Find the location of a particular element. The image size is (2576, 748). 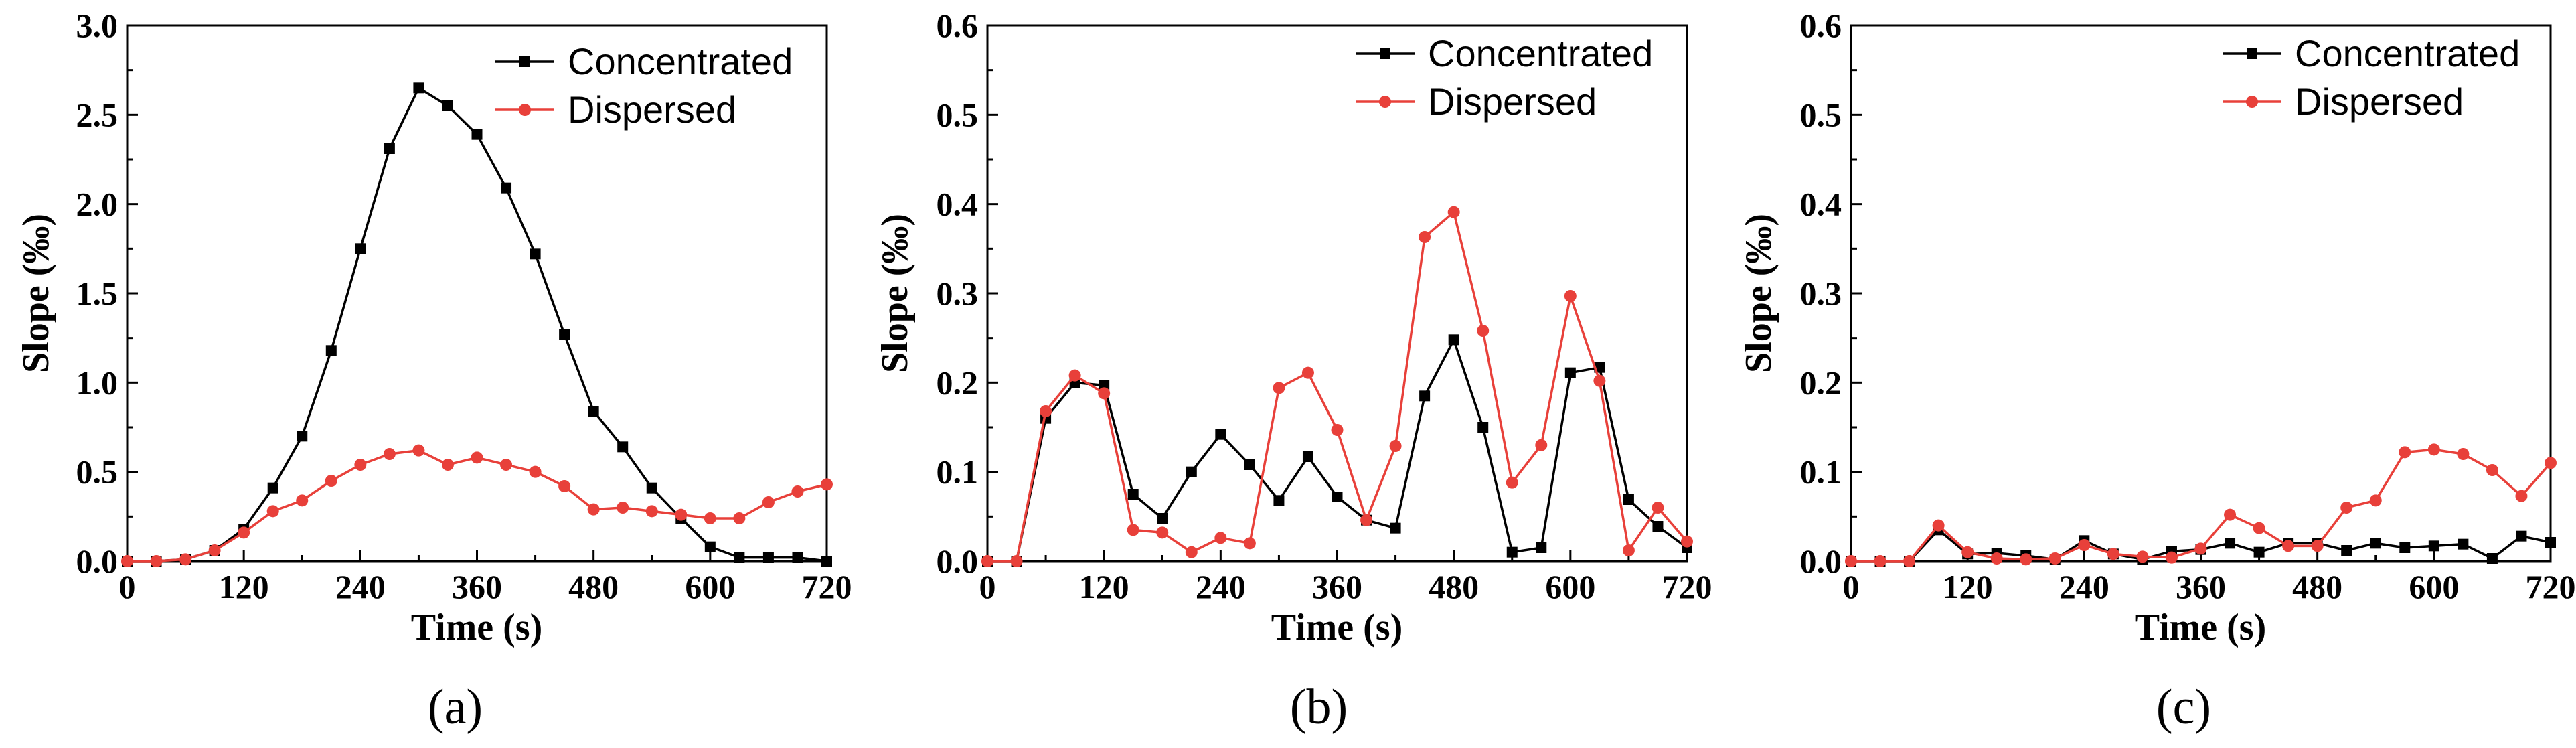

legend-label-concentrated-a: Concentrated is located at coordinates (680, 61).